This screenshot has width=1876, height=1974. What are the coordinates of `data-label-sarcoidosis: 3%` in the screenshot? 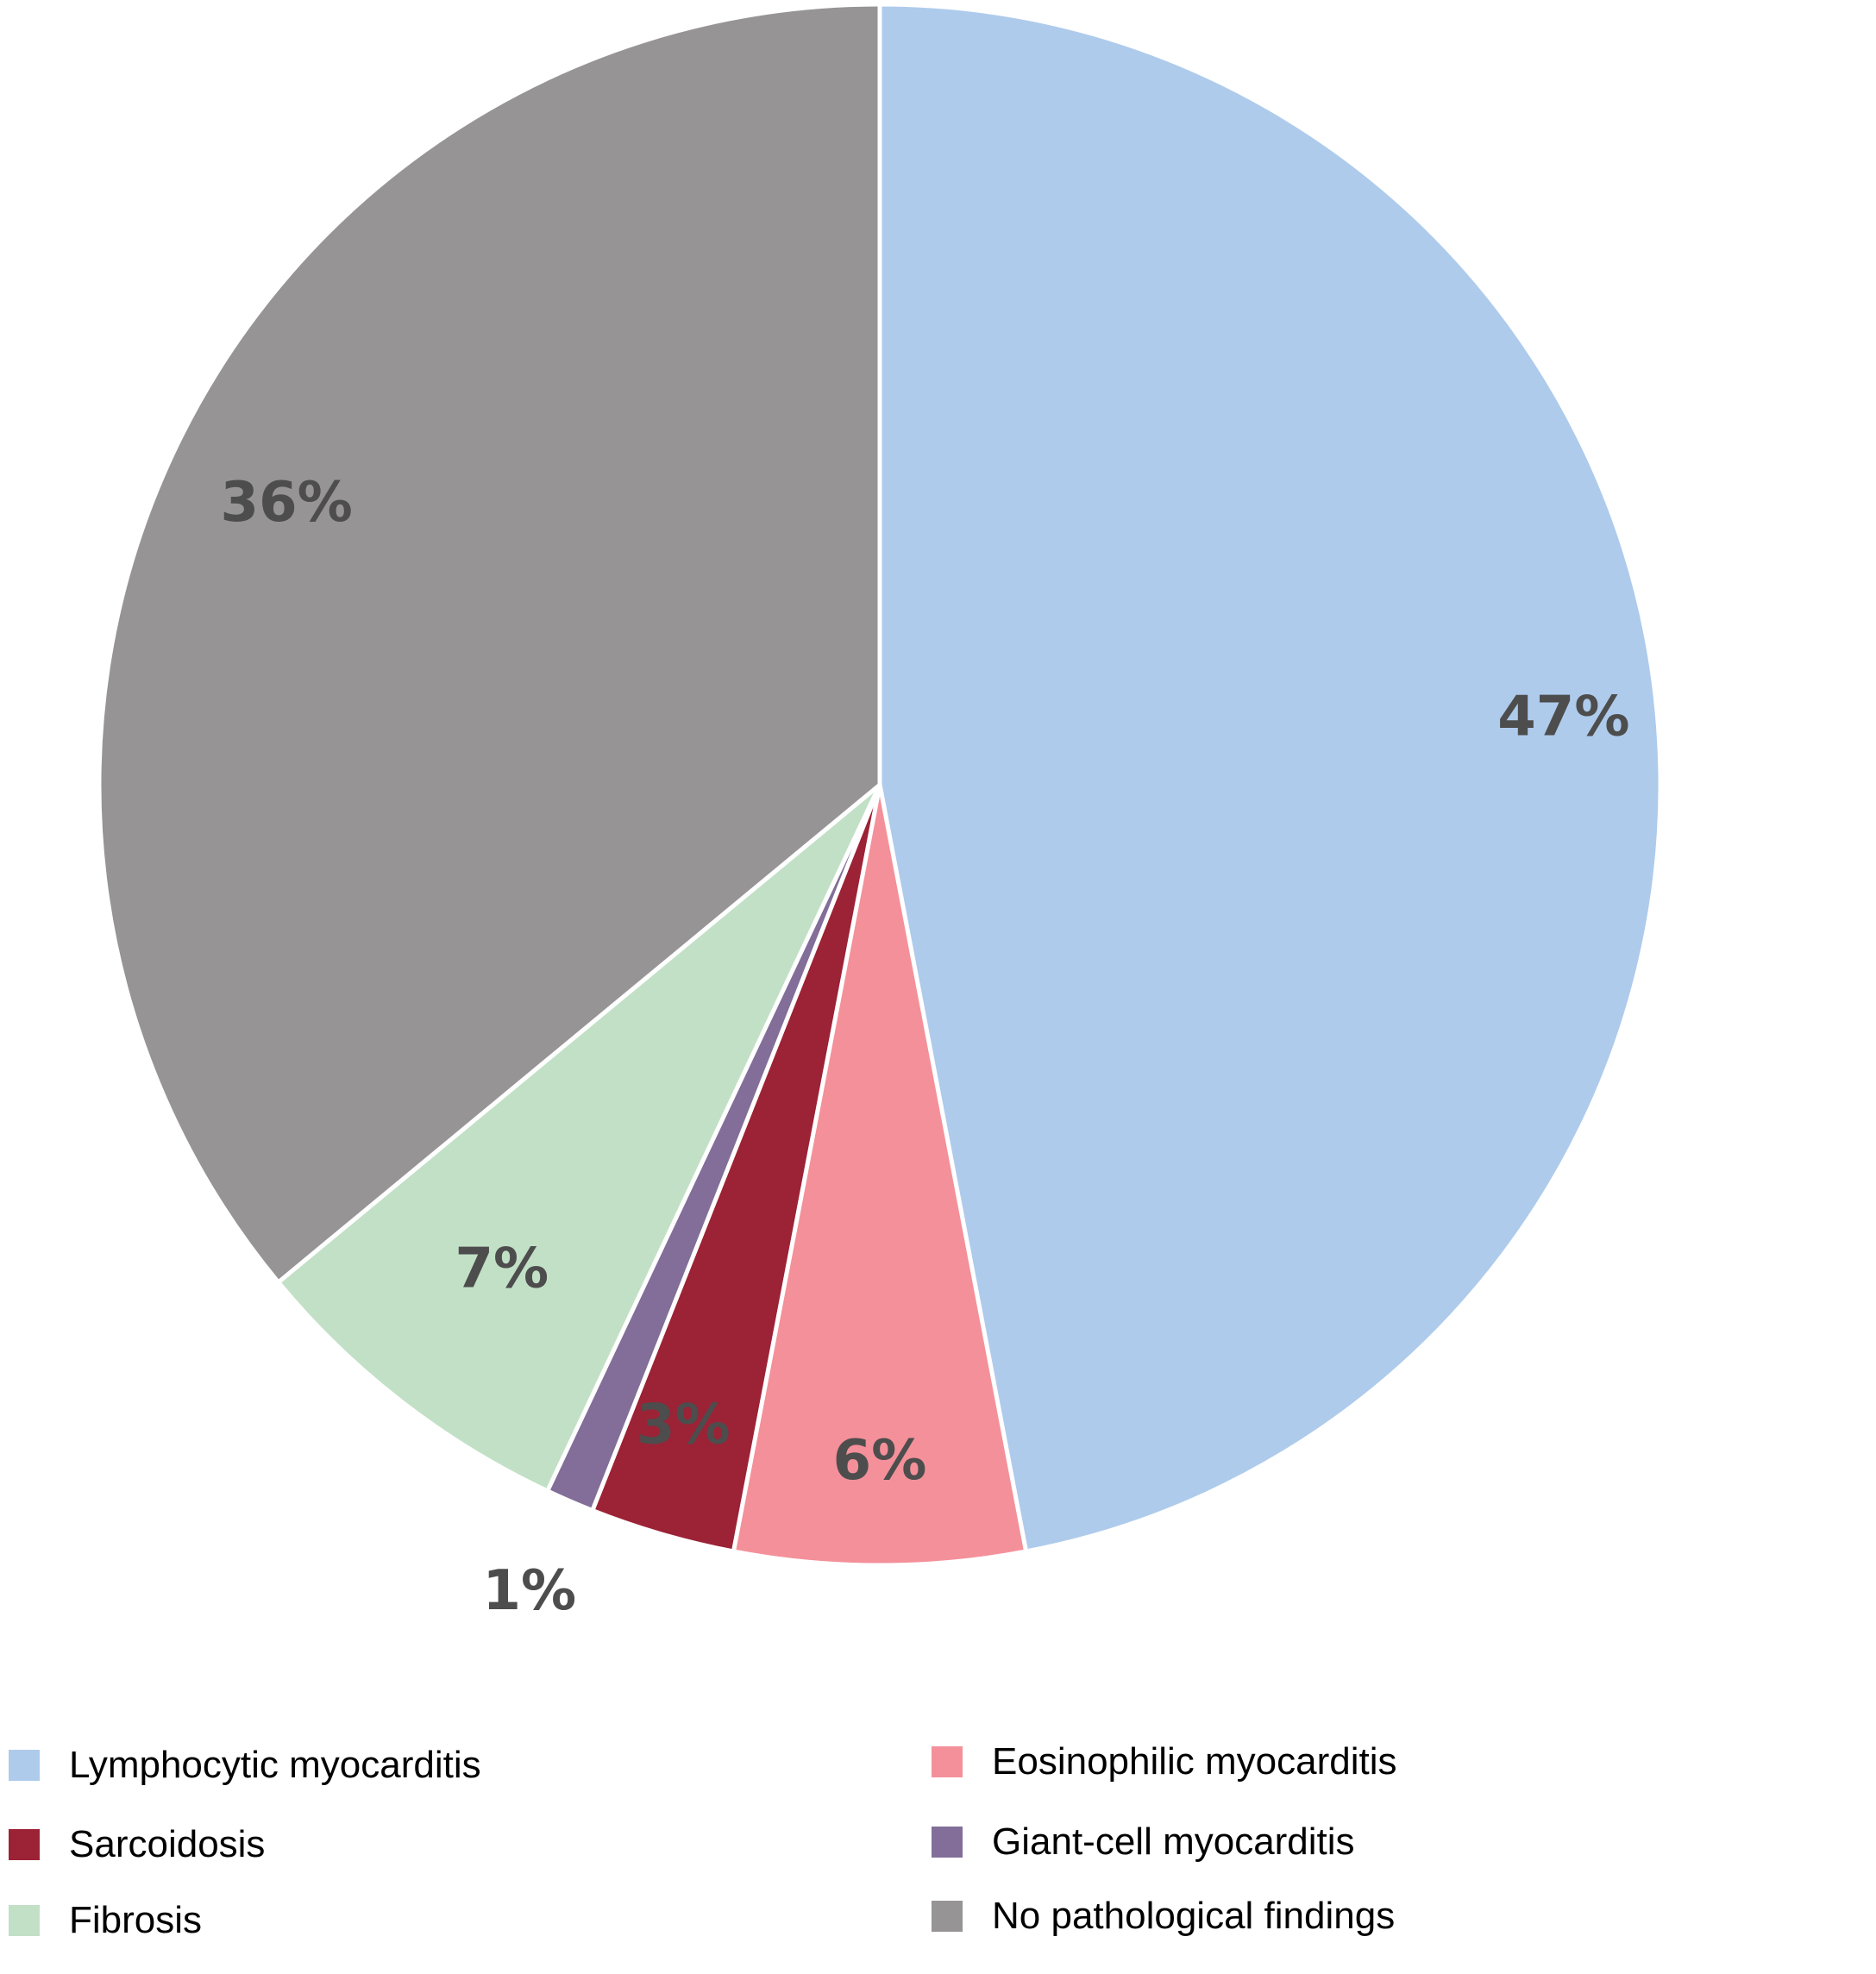 It's located at (684, 1425).